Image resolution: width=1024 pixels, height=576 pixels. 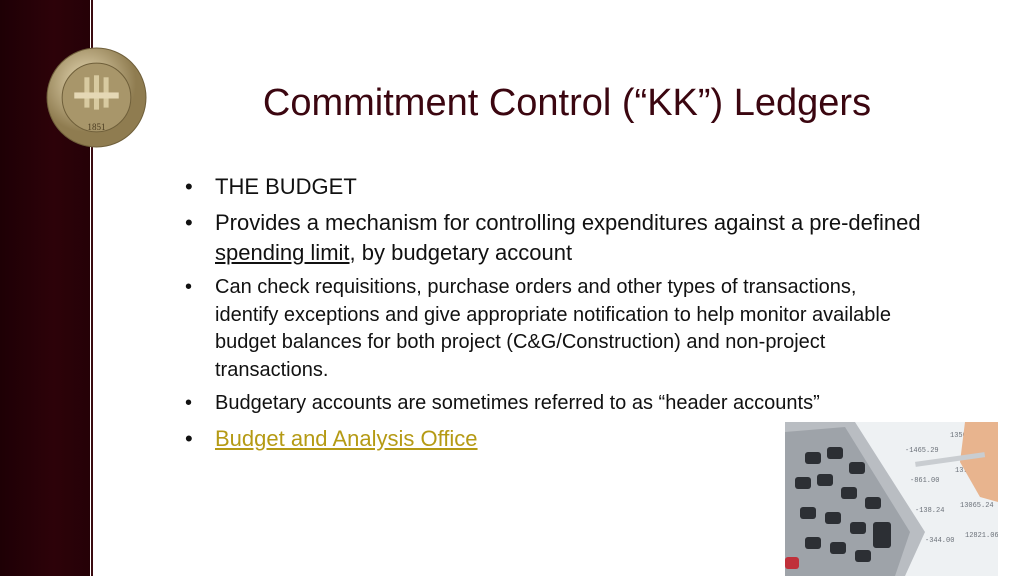 I want to click on svg-text: 13065.24, so click(x=977, y=506).